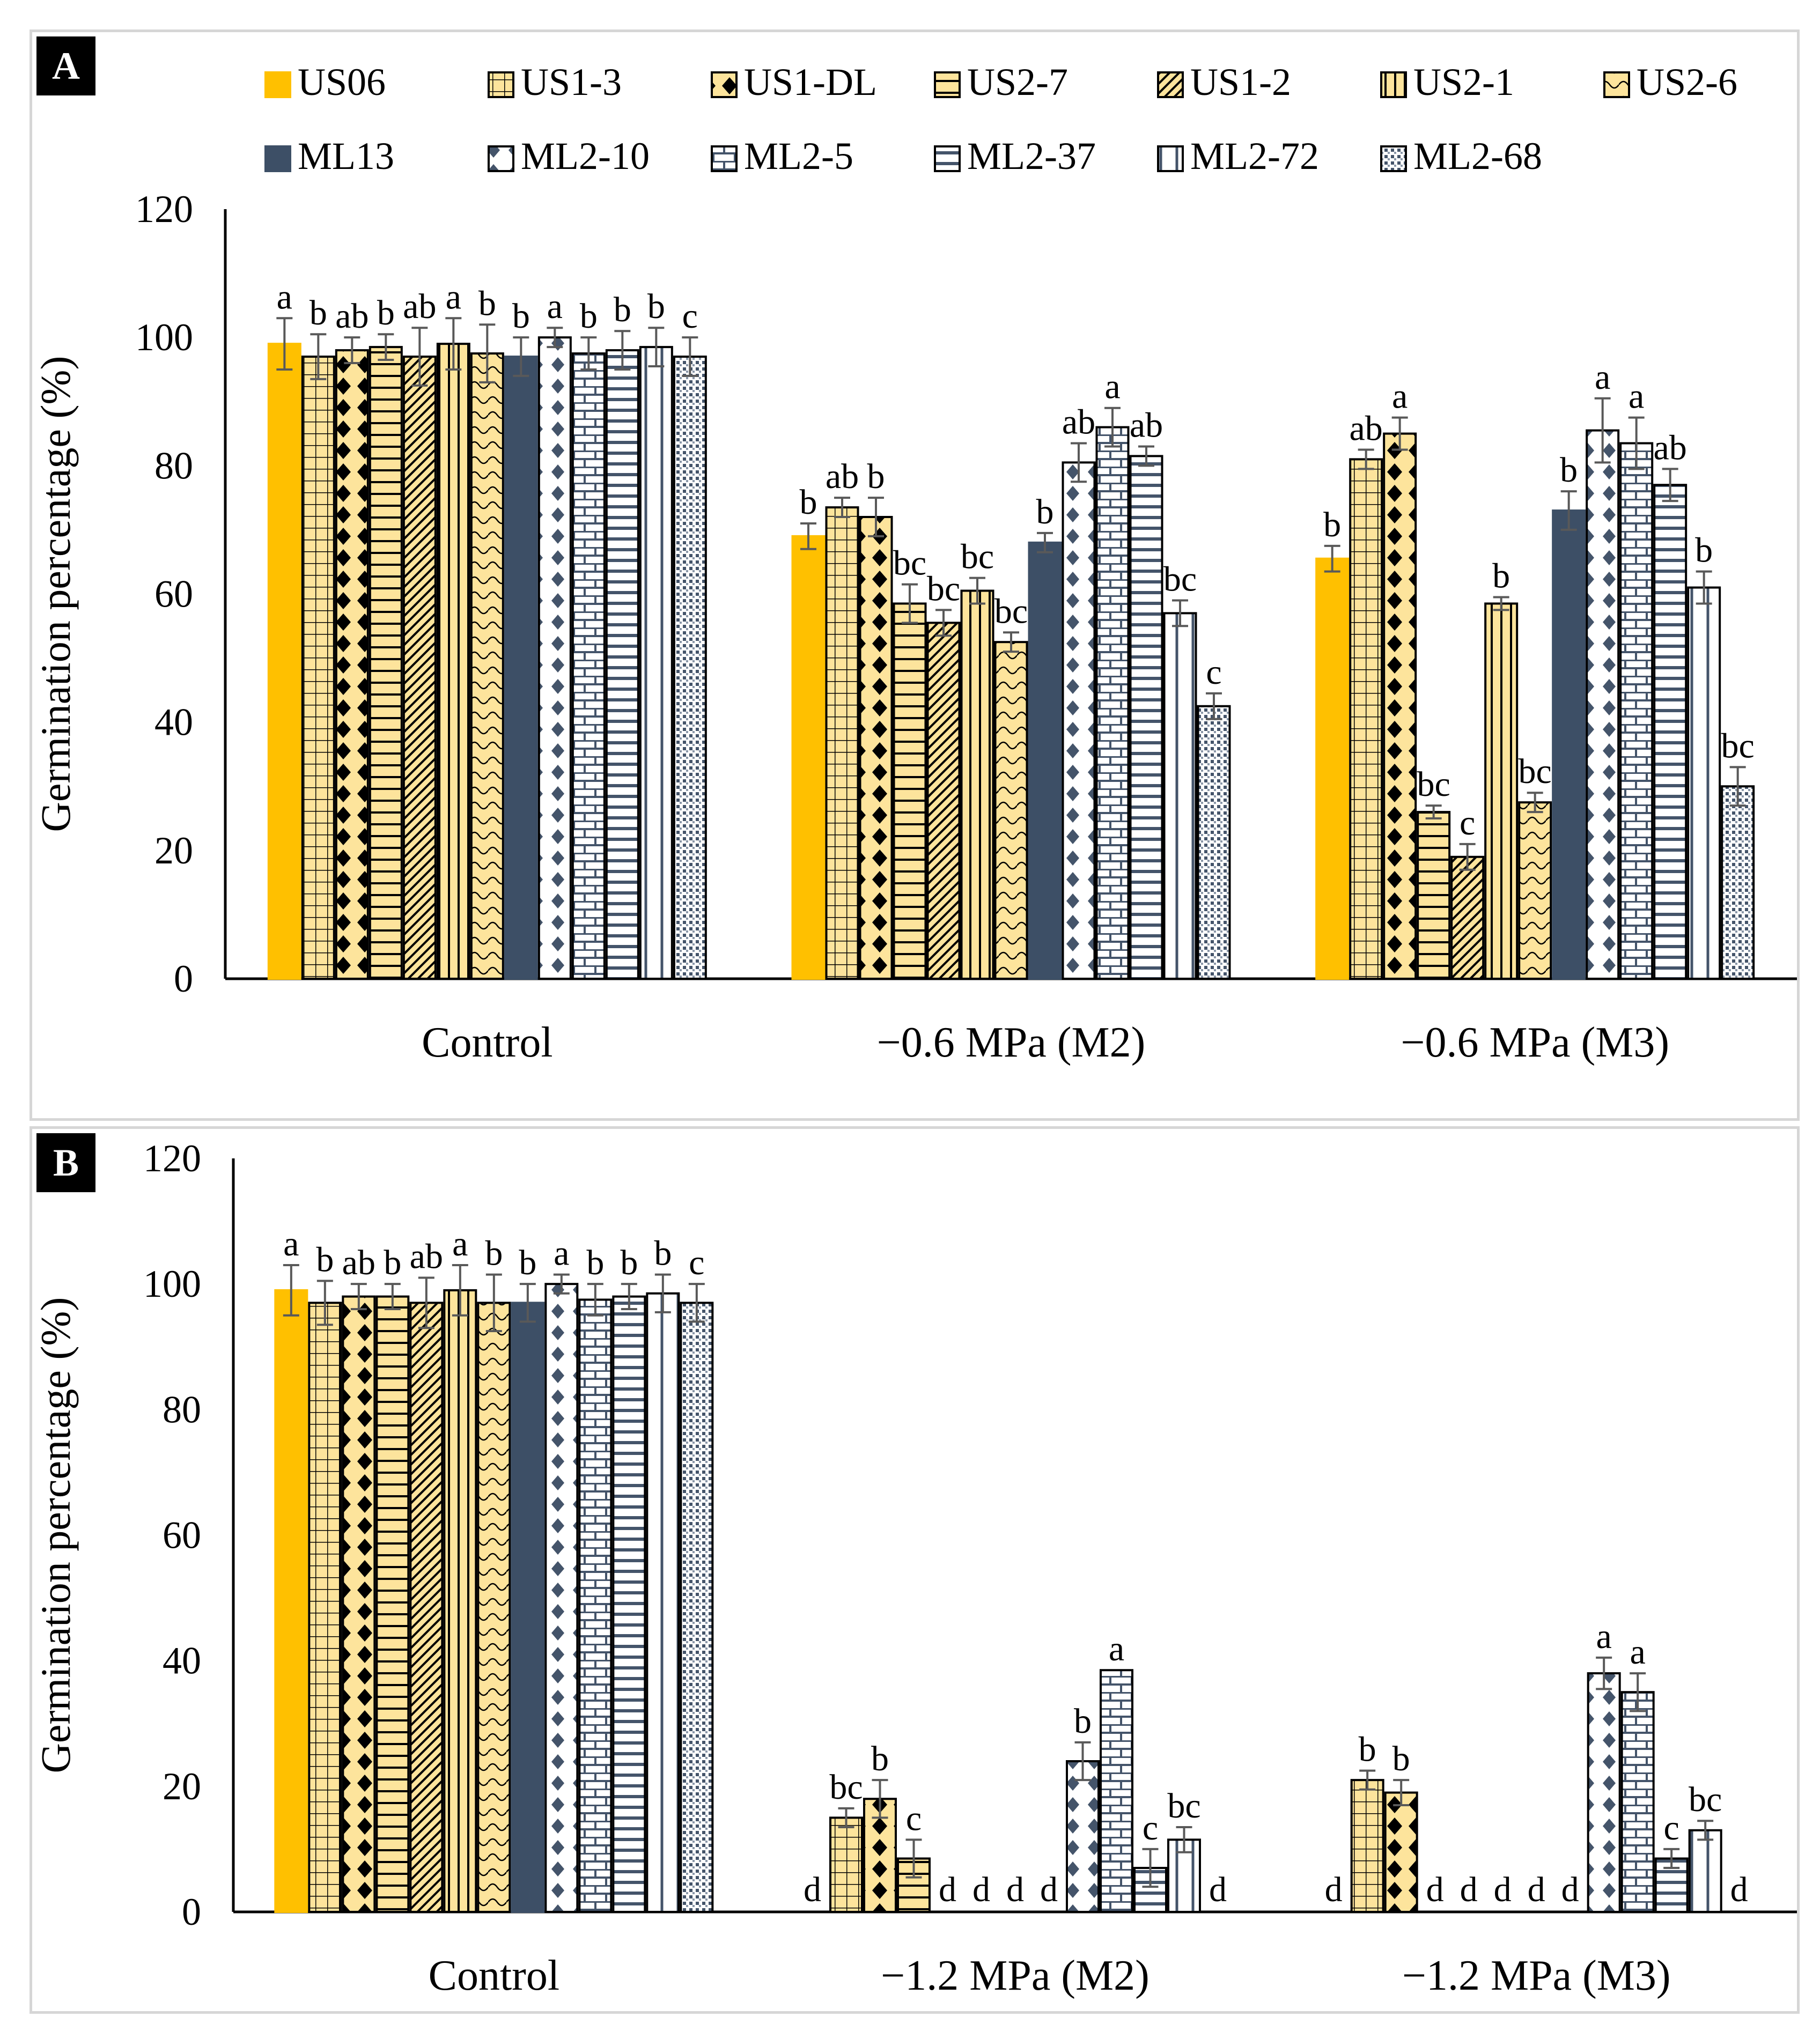 Image resolution: width=1820 pixels, height=2039 pixels. I want to click on x-category-label: −1.2 MPa (M2), so click(1015, 1975).